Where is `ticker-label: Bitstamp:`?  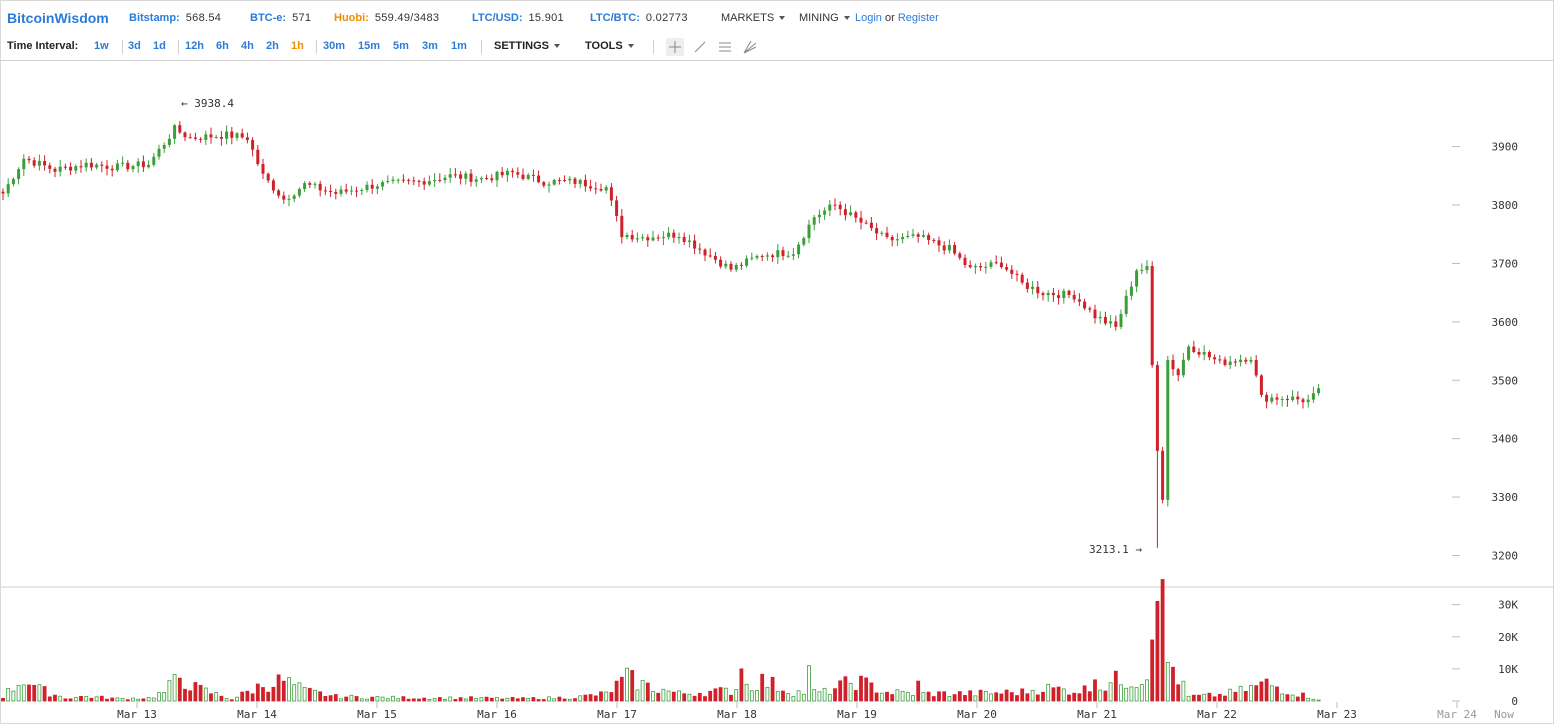 ticker-label: Bitstamp: is located at coordinates (154, 18).